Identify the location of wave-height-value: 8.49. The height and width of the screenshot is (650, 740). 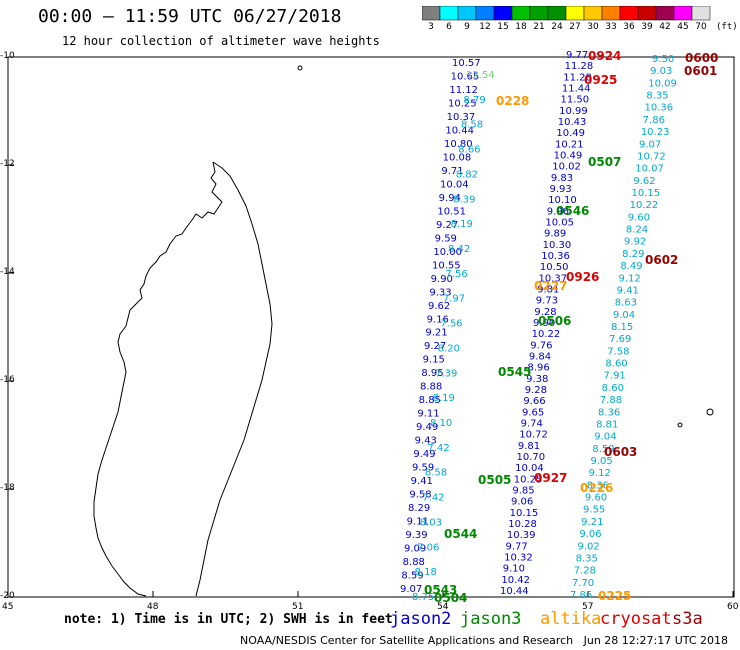
(631, 266).